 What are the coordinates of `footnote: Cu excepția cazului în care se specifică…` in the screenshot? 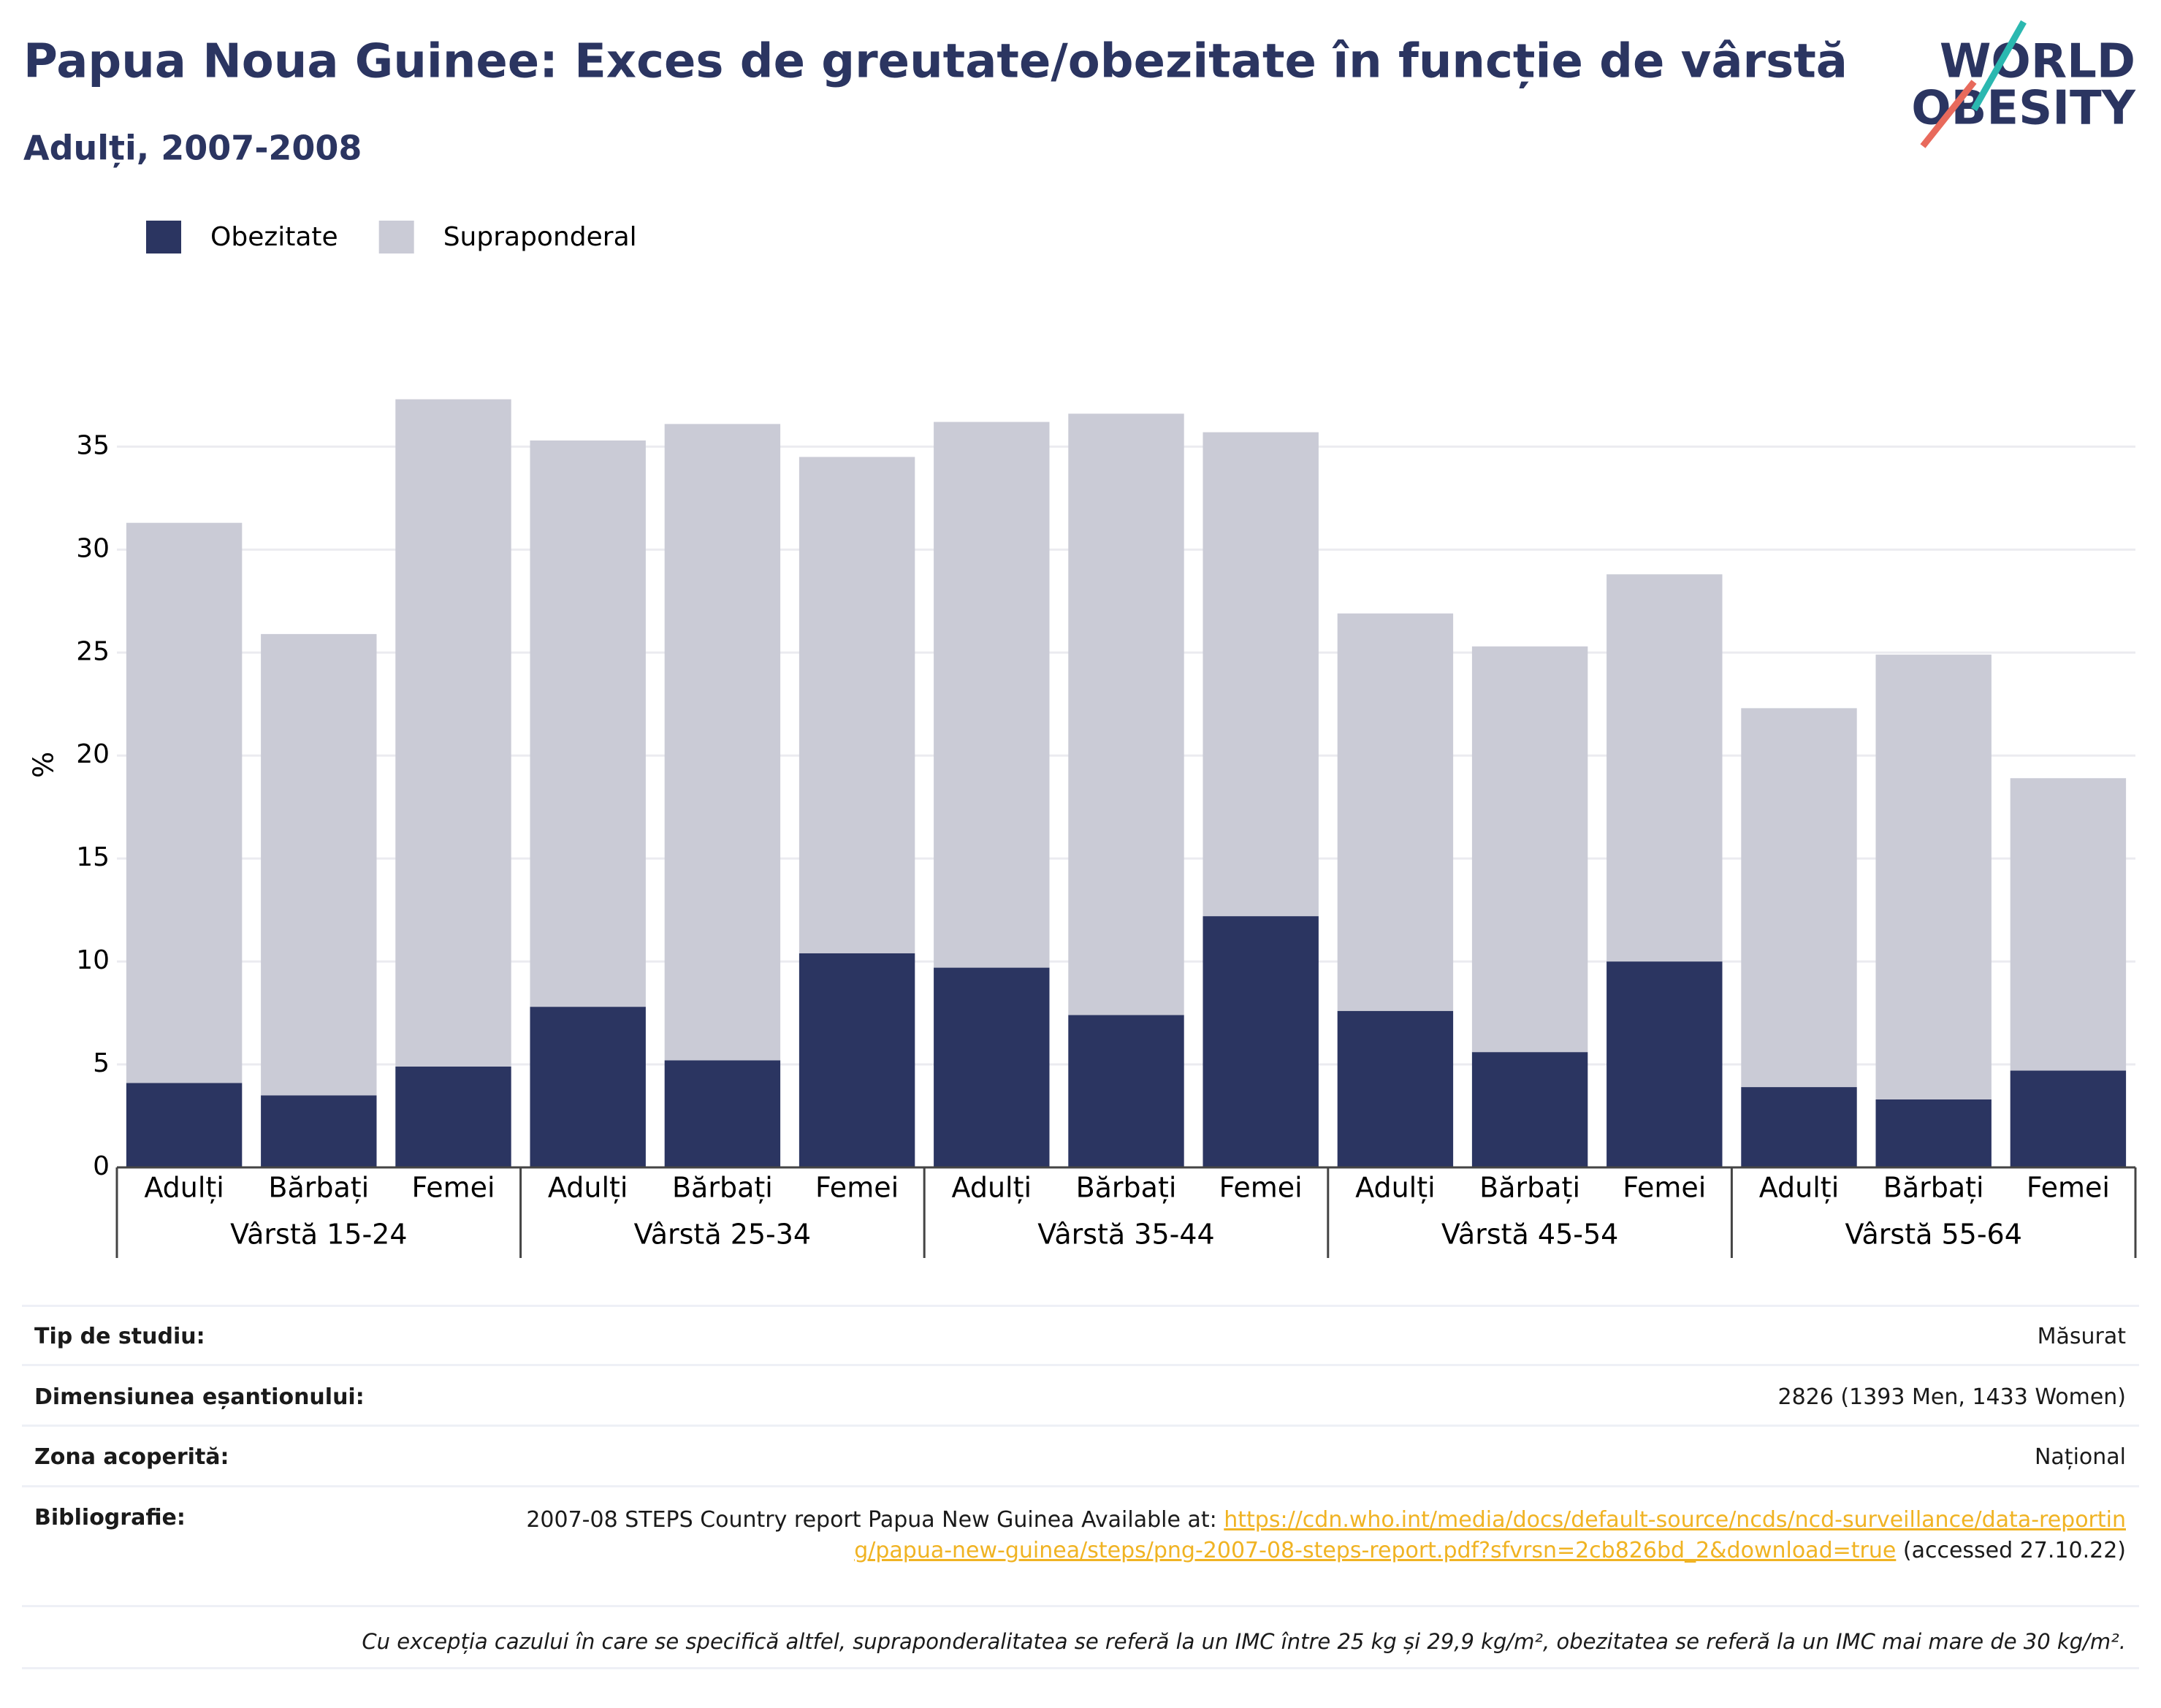 It's located at (1244, 1641).